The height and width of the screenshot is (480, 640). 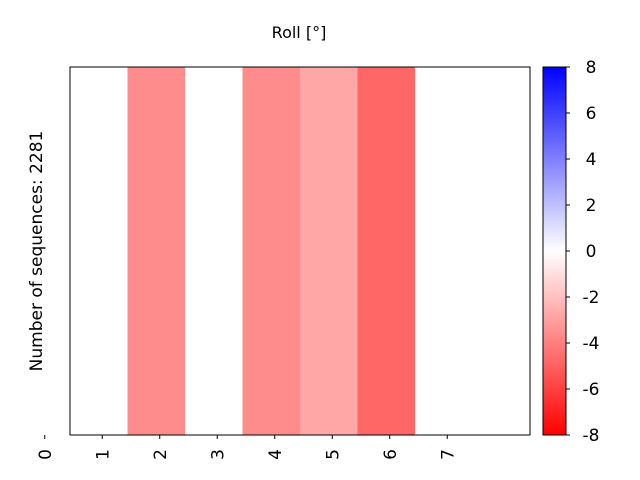 I want to click on x-tick-label-5: 5, so click(x=333, y=454).